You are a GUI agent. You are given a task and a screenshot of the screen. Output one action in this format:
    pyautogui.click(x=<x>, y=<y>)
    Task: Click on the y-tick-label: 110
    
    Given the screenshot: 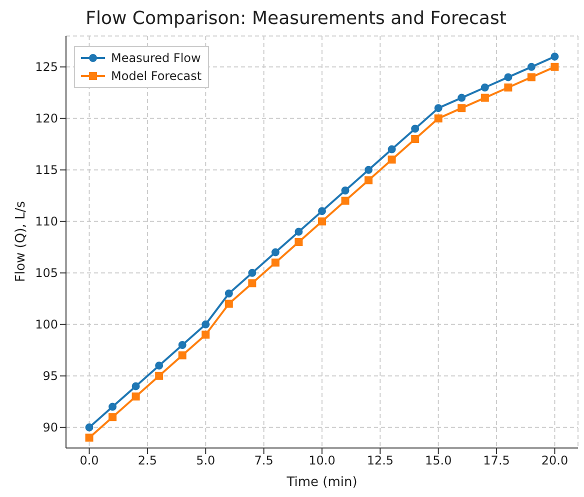 What is the action you would take?
    pyautogui.click(x=46, y=221)
    